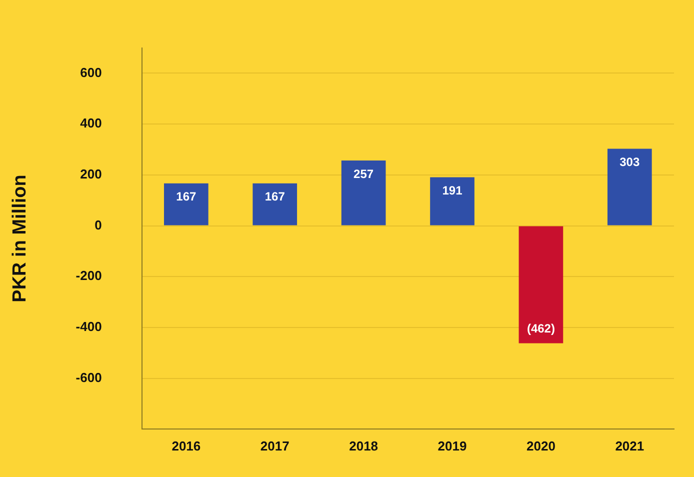 The image size is (694, 477). Describe the element at coordinates (541, 446) in the screenshot. I see `x-tick-label: 2020` at that location.